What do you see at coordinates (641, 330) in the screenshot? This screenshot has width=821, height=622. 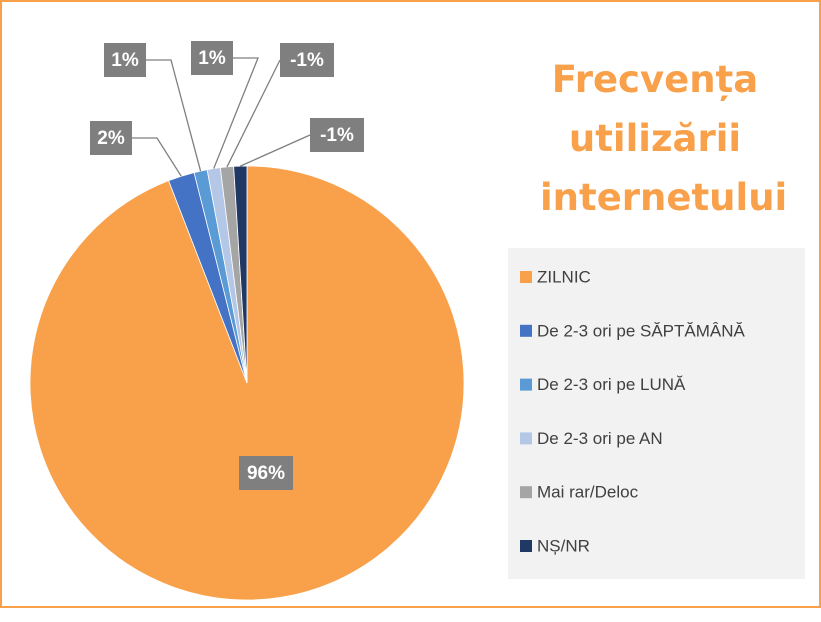 I see `legend-label: De 2-3 ori pe SĂPTĂMÂNĂ` at bounding box center [641, 330].